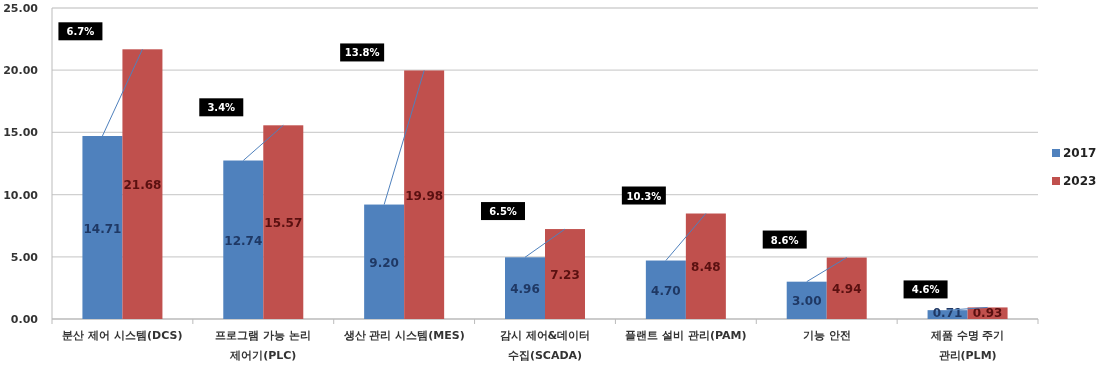 The height and width of the screenshot is (371, 1100). What do you see at coordinates (826, 335) in the screenshot?
I see `x-tick-label: 기능 안전` at bounding box center [826, 335].